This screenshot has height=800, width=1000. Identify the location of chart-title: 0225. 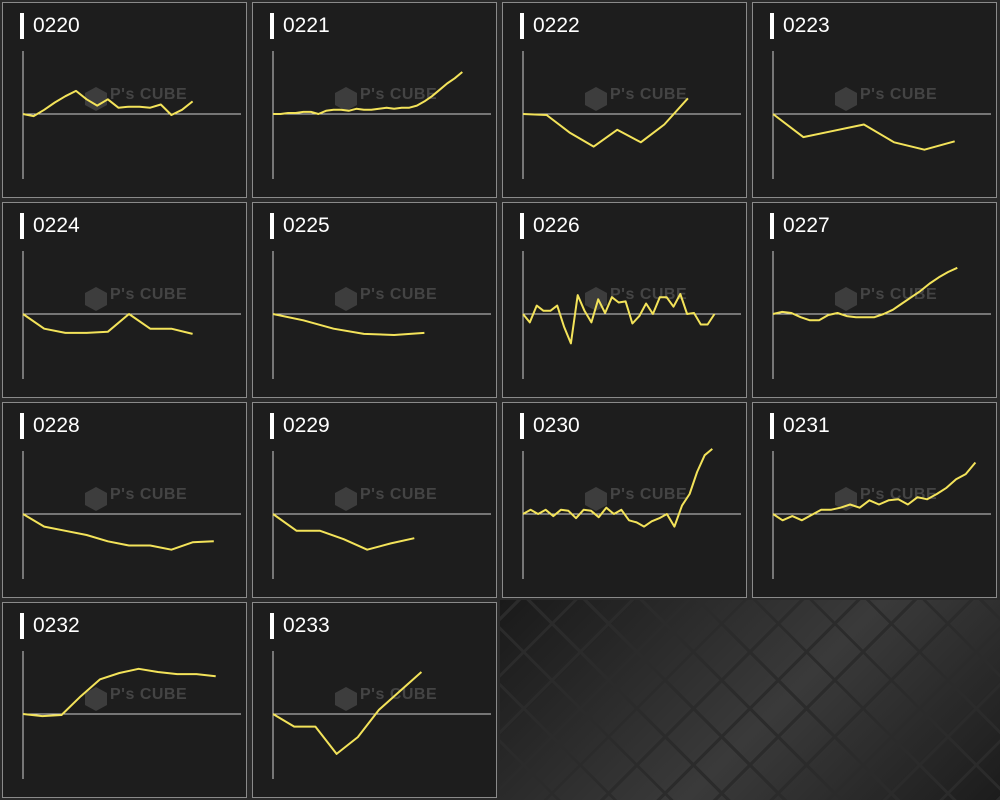
(300, 226).